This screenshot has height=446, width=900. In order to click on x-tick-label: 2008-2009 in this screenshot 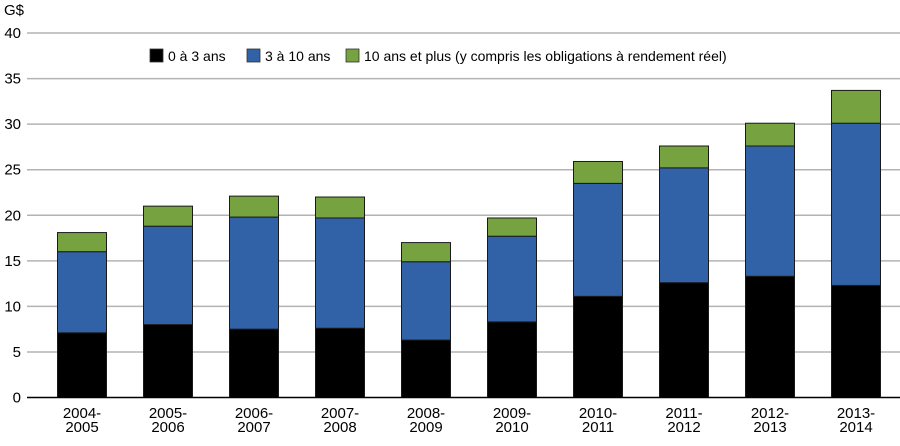, I will do `click(426, 420)`.